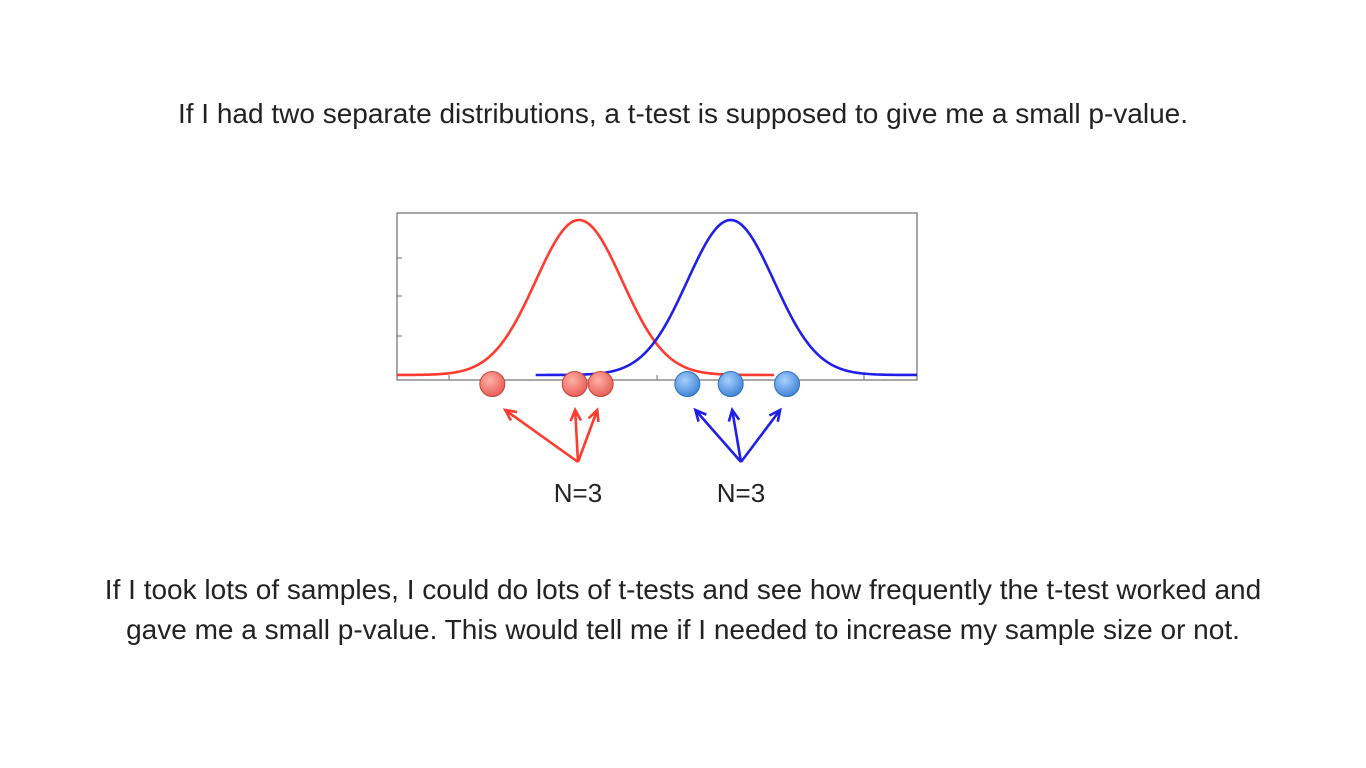 This screenshot has width=1366, height=768. Describe the element at coordinates (578, 493) in the screenshot. I see `red-sample-size-label: N=3` at that location.